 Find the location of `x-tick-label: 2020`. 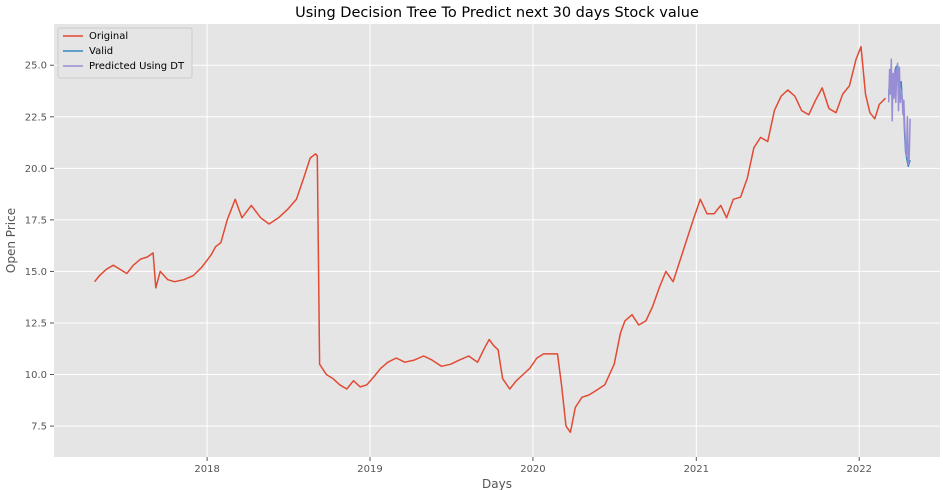

x-tick-label: 2020 is located at coordinates (532, 469).